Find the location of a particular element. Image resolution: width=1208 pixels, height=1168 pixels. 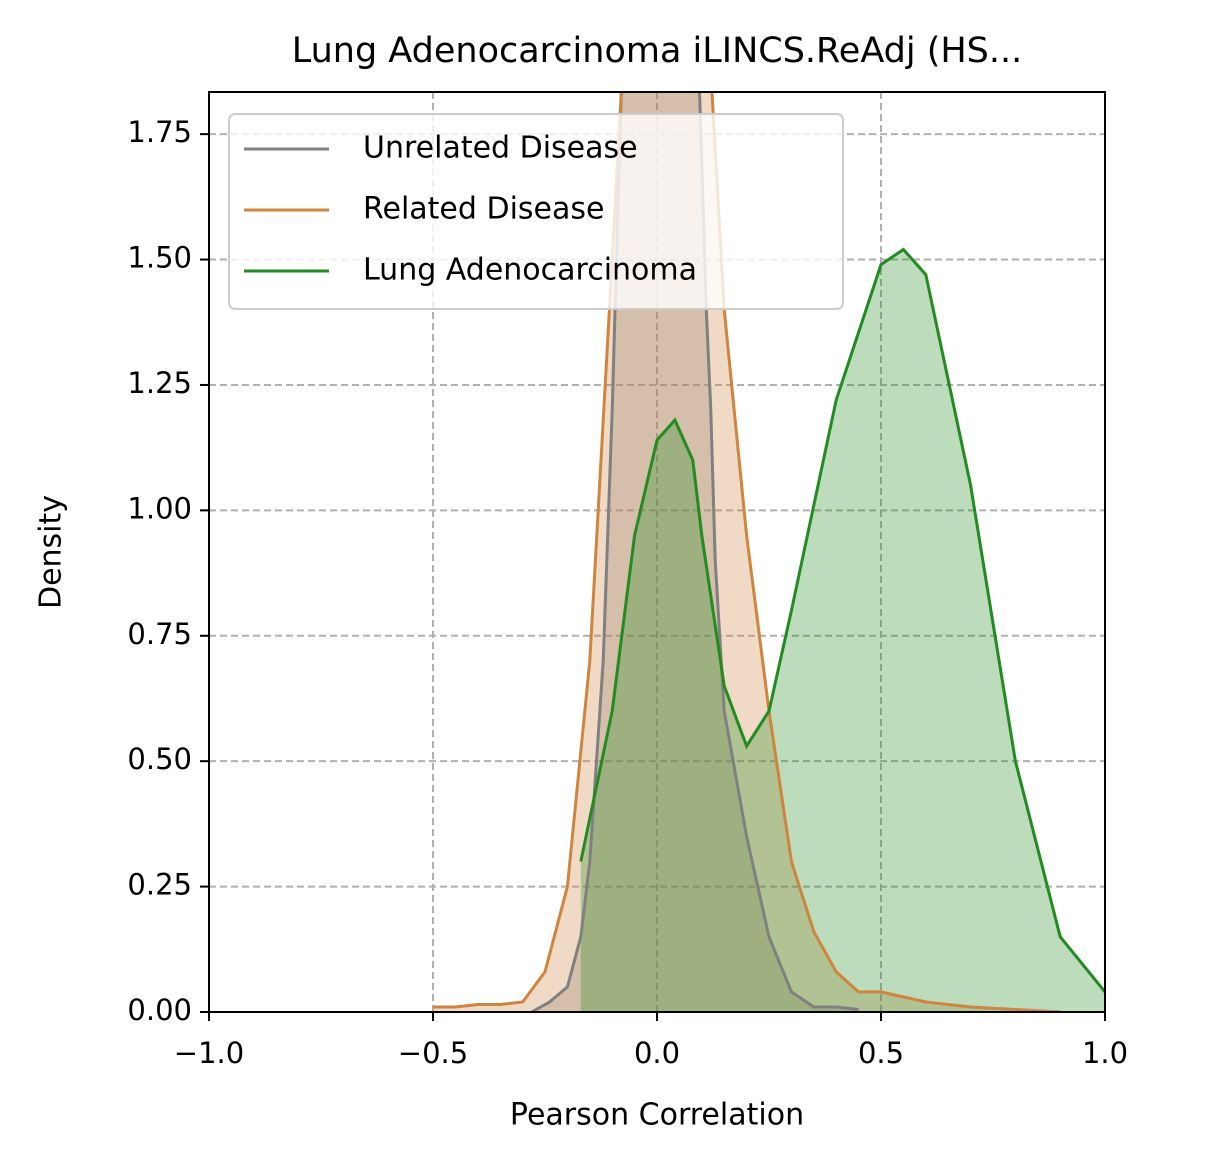

x-tick-label: 0.0 is located at coordinates (657, 1053).